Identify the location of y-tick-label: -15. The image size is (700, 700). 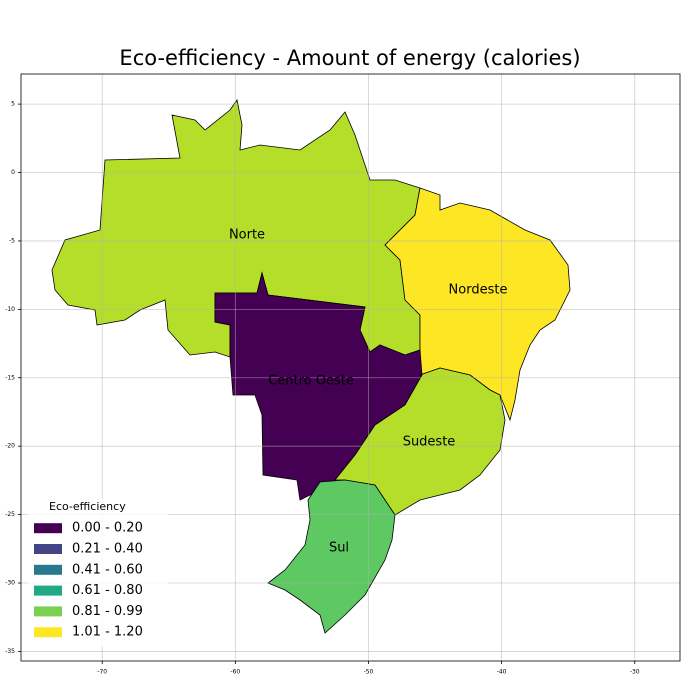
(10, 377).